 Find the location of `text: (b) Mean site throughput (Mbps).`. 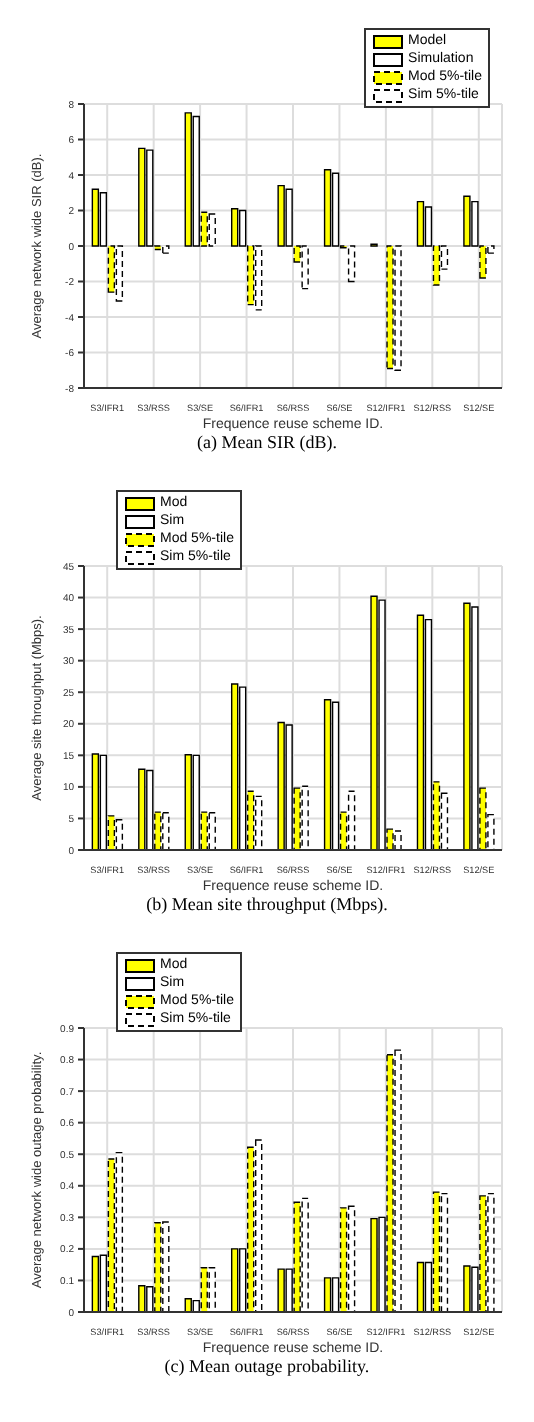

text: (b) Mean site throughput (Mbps). is located at coordinates (267, 904).